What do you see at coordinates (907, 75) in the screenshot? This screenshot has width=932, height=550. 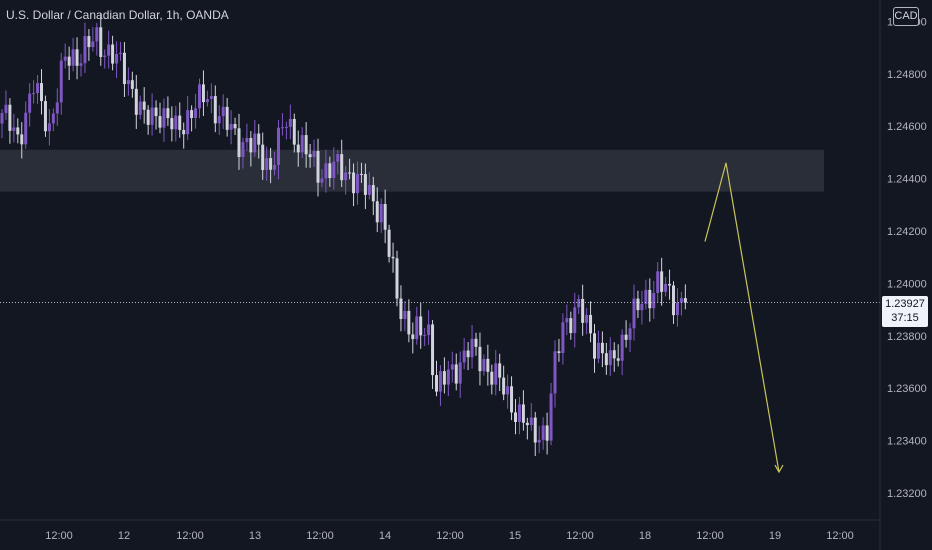 I see `price-tick-label: 1.24800` at bounding box center [907, 75].